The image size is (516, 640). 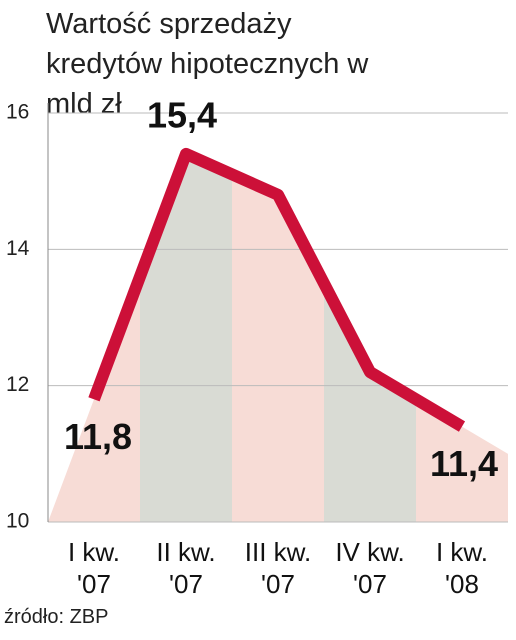 I want to click on x-tick-label: I kw. '08, so click(x=461, y=568).